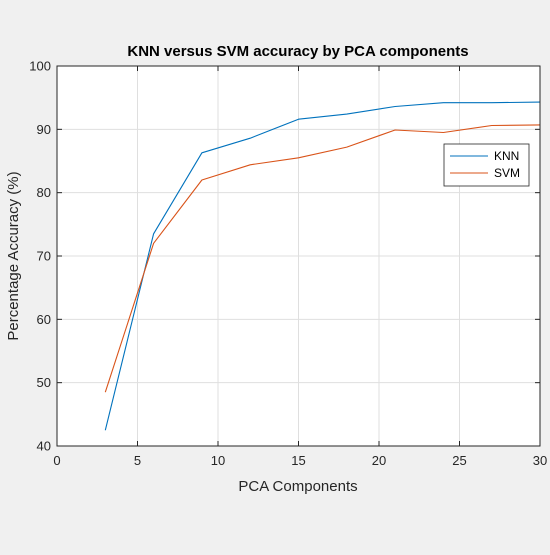 This screenshot has width=550, height=555. Describe the element at coordinates (44, 446) in the screenshot. I see `y-tick-label: 40` at that location.